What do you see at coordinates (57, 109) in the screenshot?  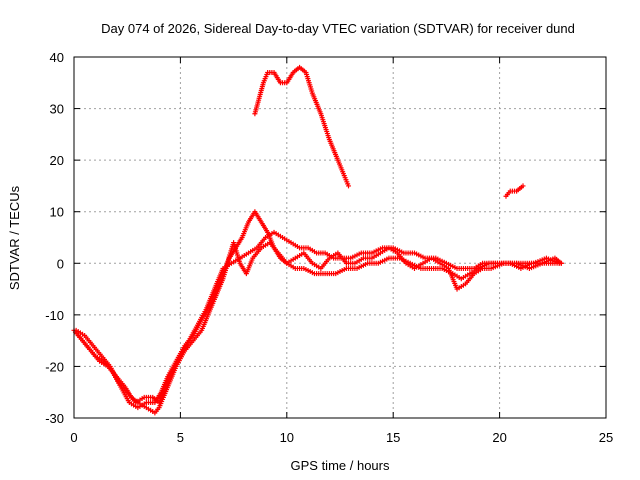 I see `y-tick-label: 30` at bounding box center [57, 109].